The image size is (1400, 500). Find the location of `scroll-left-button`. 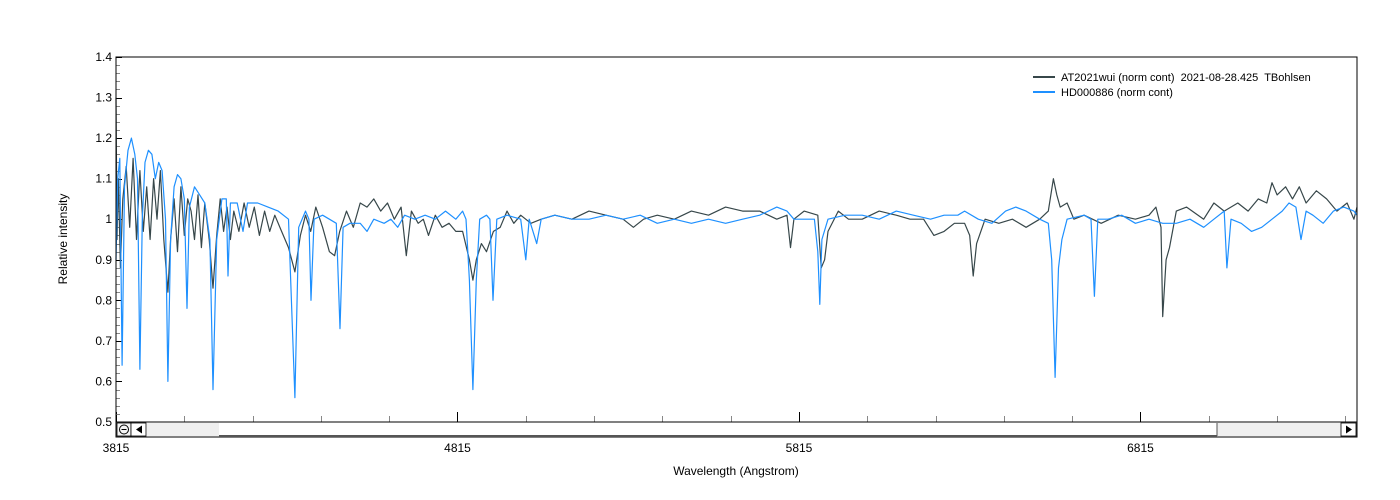

scroll-left-button is located at coordinates (138, 429).